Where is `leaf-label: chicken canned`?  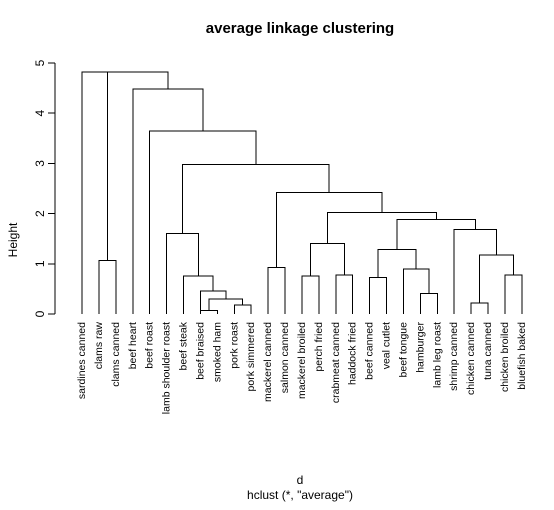 leaf-label: chicken canned is located at coordinates (471, 358).